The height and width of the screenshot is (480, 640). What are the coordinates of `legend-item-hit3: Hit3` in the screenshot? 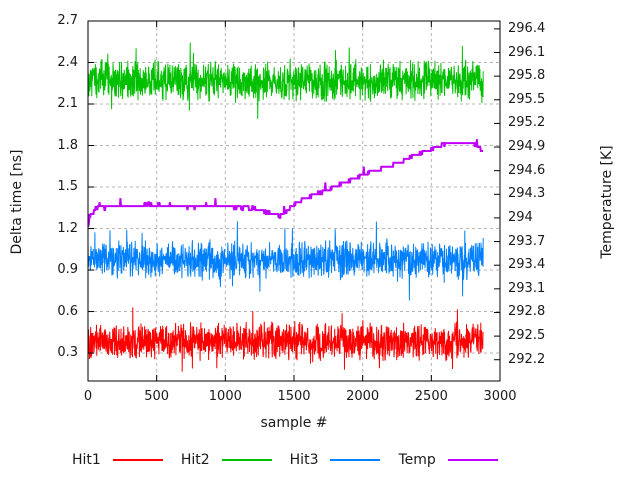 It's located at (335, 460).